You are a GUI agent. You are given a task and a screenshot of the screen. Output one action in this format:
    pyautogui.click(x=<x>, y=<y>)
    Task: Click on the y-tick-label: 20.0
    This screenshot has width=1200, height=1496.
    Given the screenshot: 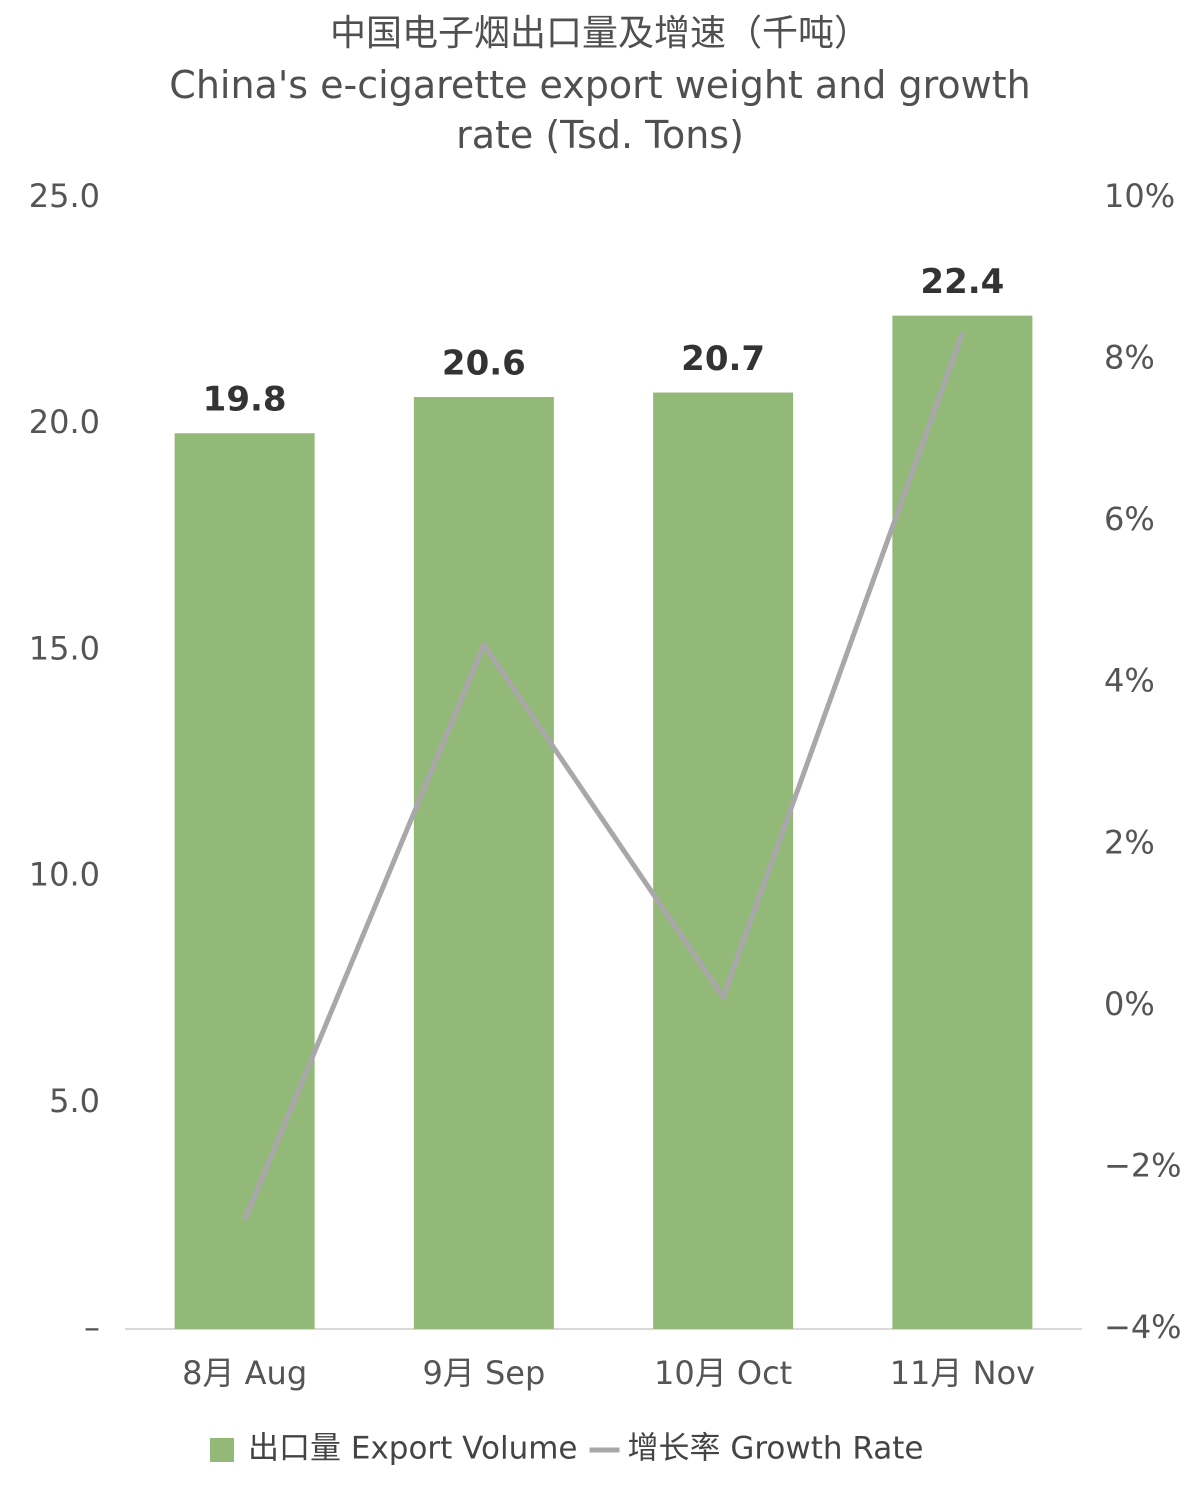 What is the action you would take?
    pyautogui.click(x=64, y=422)
    